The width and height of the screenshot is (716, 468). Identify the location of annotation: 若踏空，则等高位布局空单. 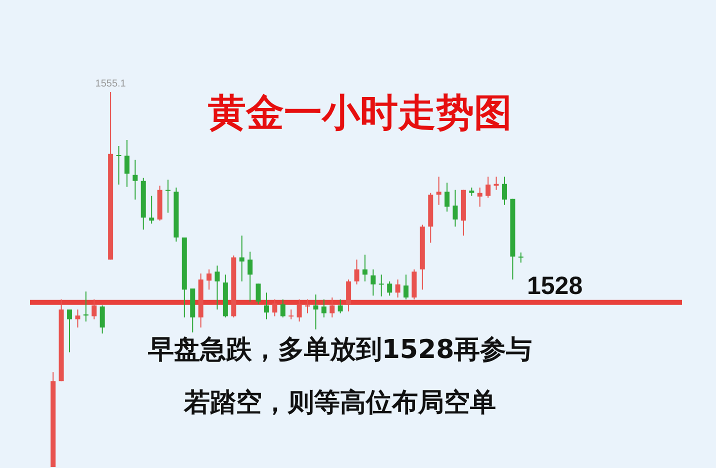
(339, 403).